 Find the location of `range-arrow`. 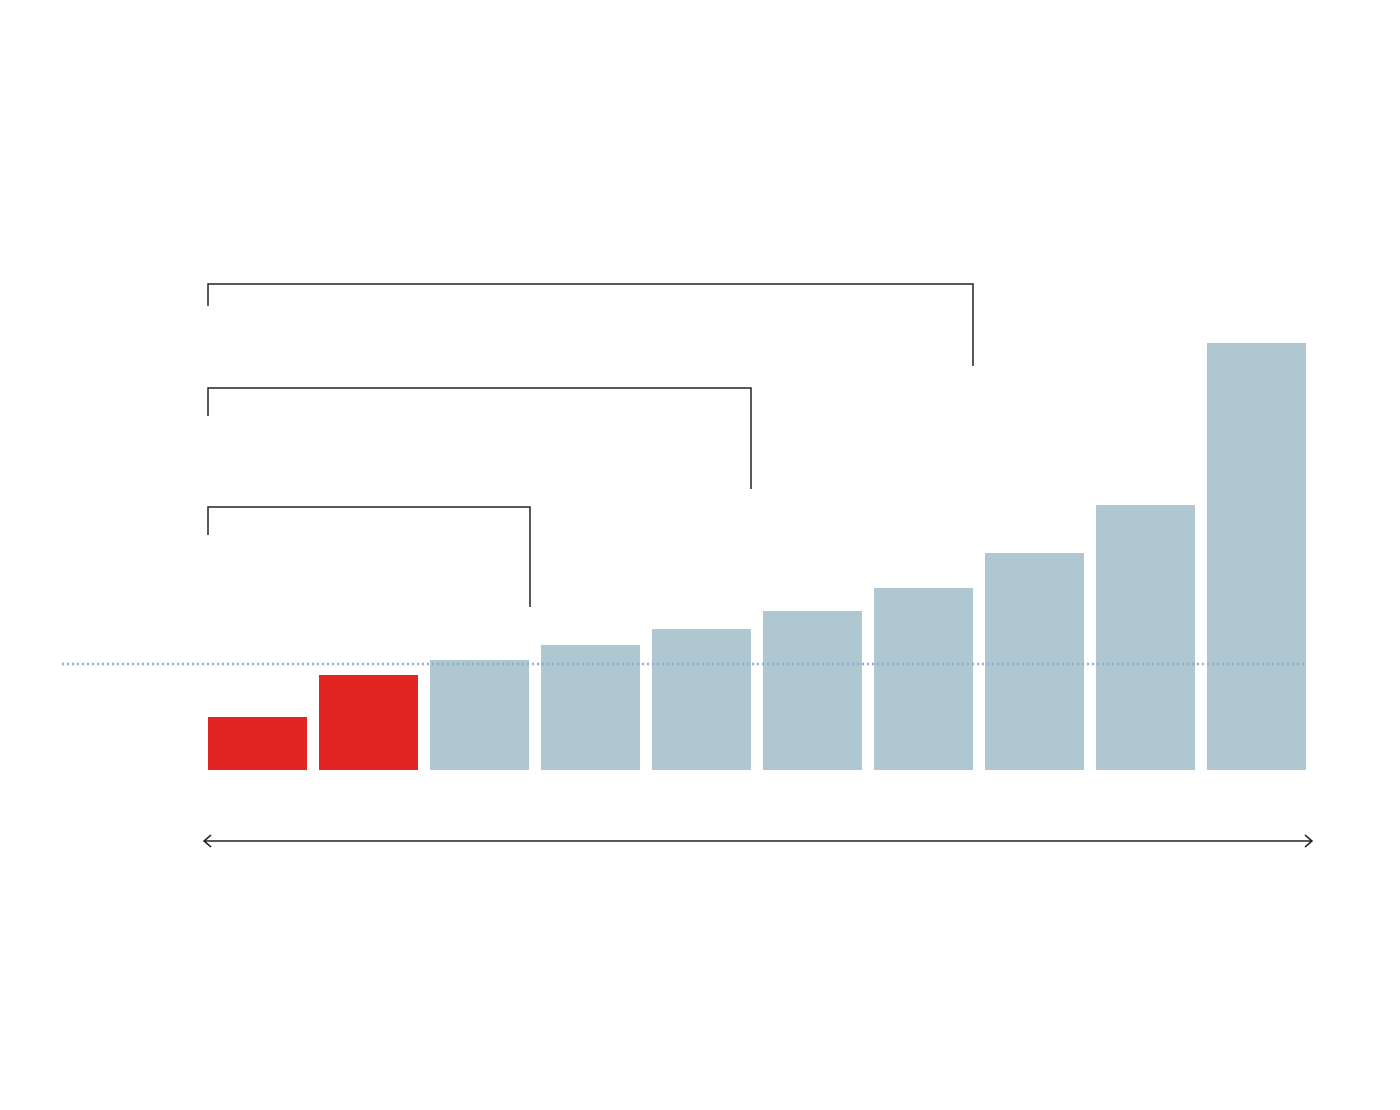

range-arrow is located at coordinates (758, 841).